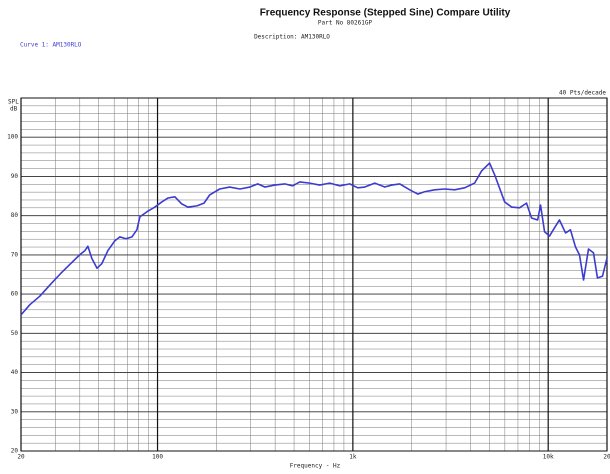  Describe the element at coordinates (315, 466) in the screenshot. I see `x-axis-label: Frequency - Hz` at that location.